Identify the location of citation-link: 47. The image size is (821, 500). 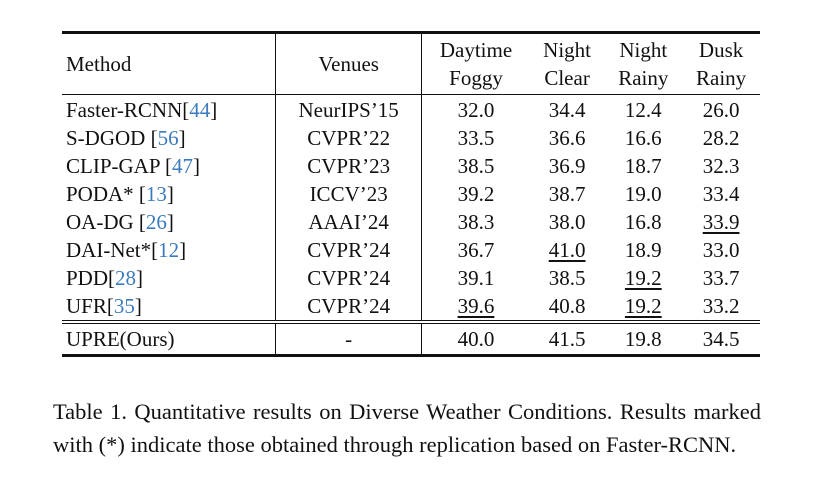
(182, 166).